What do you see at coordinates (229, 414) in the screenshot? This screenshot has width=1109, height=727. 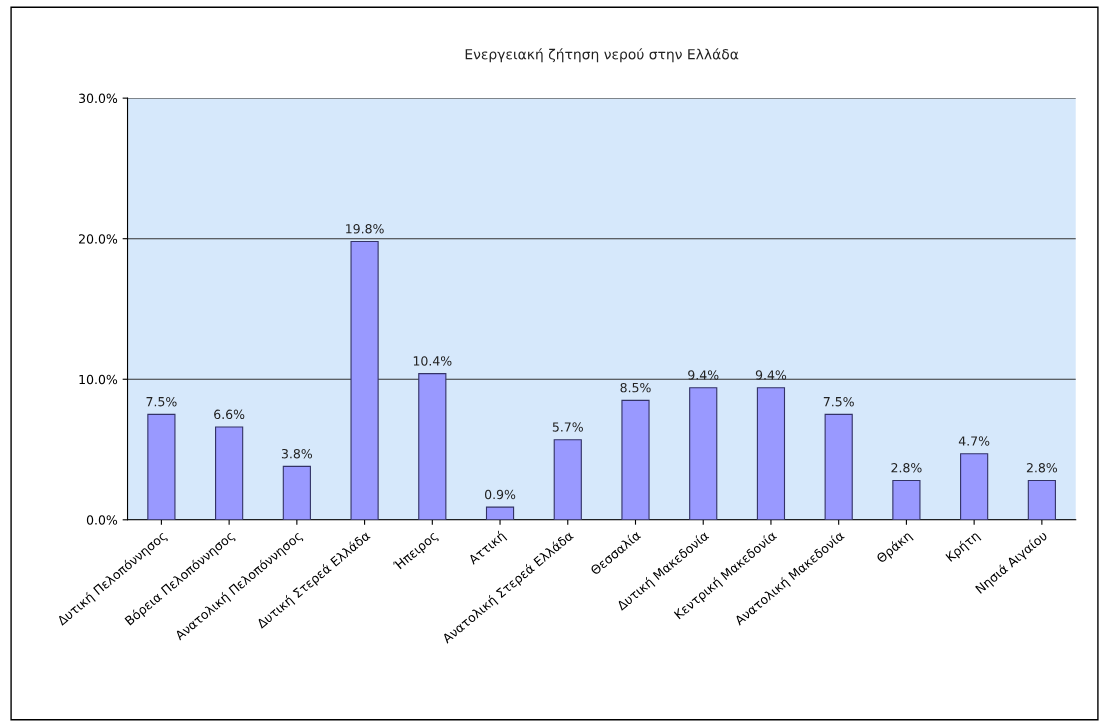 I see `data-label: 6.6%` at bounding box center [229, 414].